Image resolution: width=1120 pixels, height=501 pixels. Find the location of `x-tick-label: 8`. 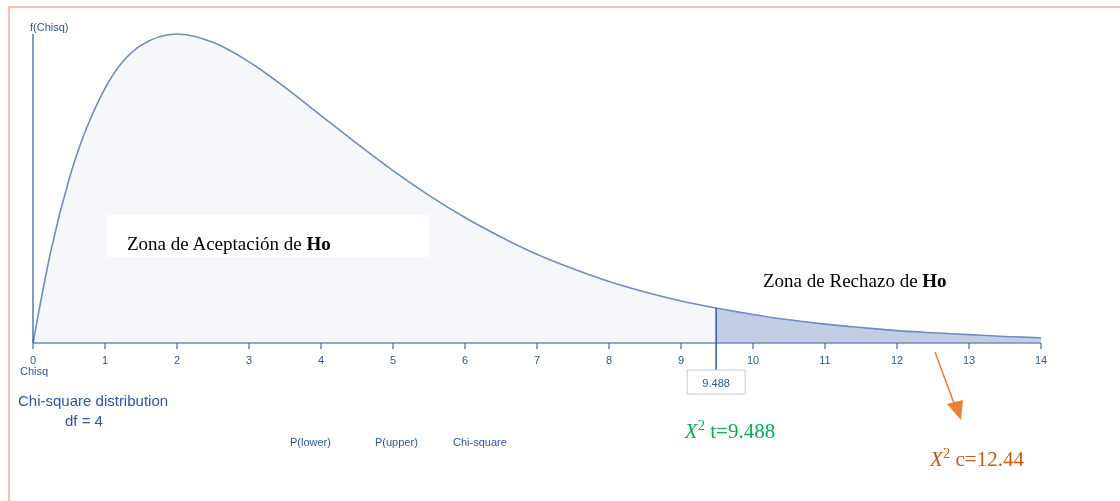

x-tick-label: 8 is located at coordinates (609, 360).